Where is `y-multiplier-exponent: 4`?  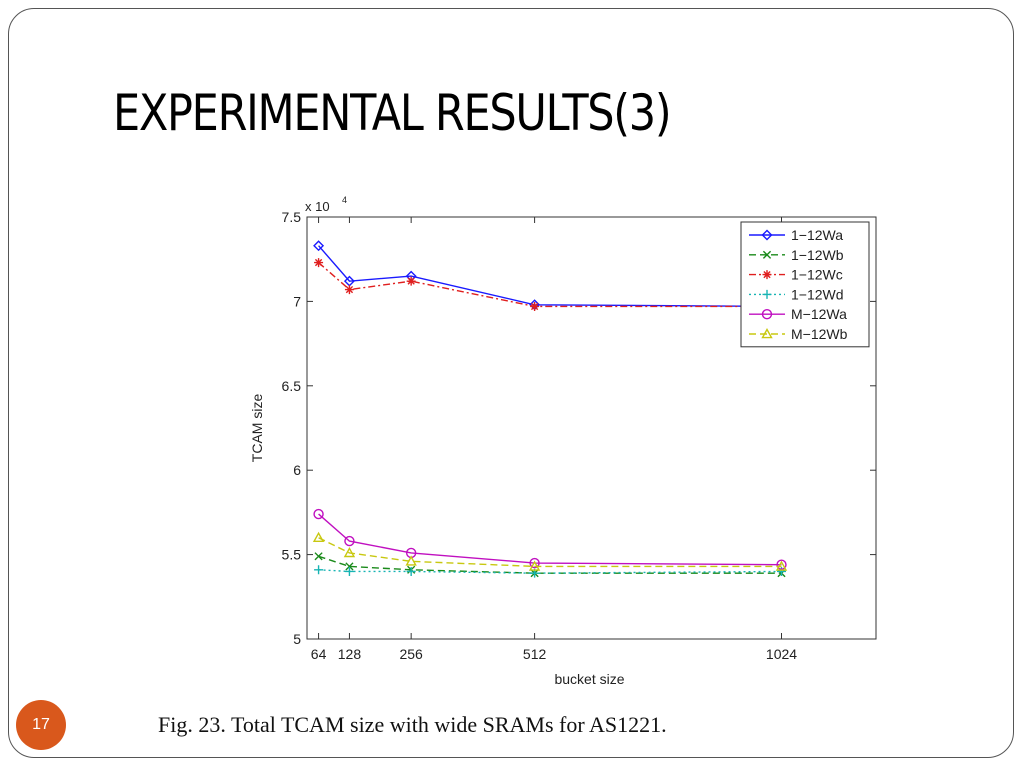 y-multiplier-exponent: 4 is located at coordinates (344, 200).